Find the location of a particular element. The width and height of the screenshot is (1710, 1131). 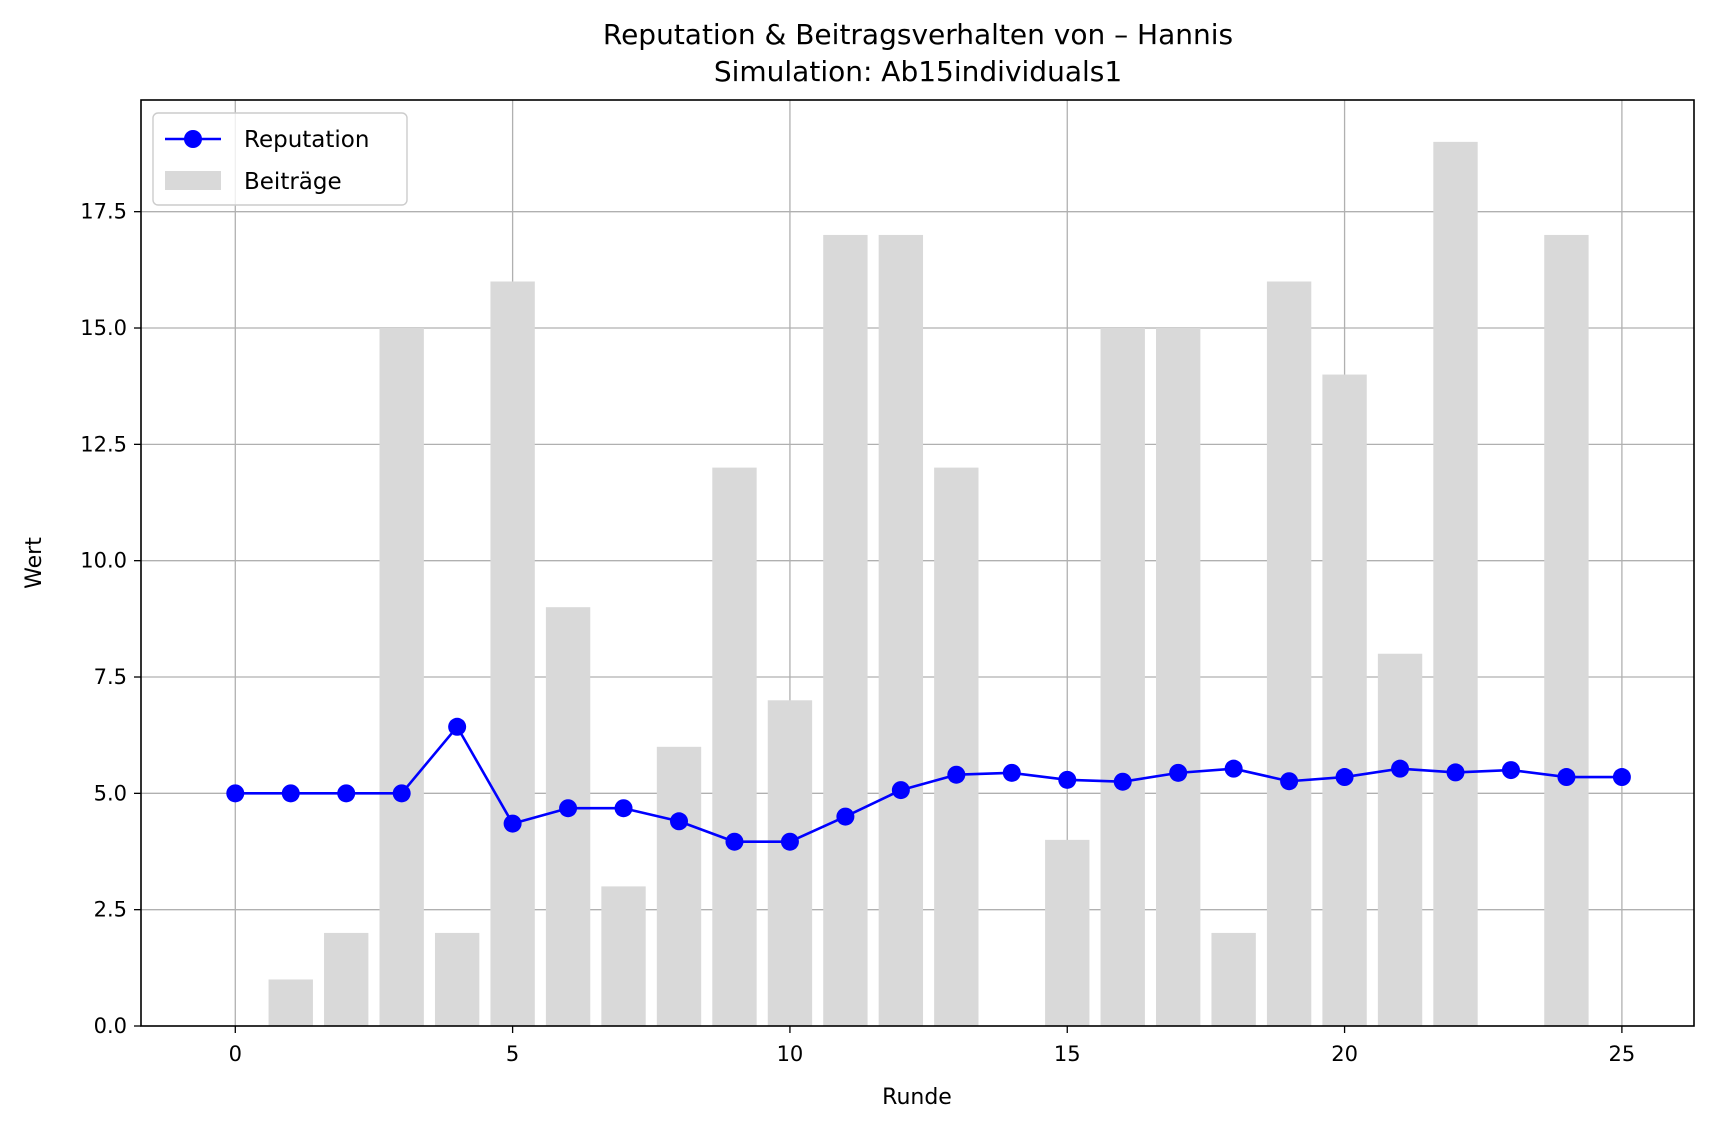

legend: Reputation Beiträge is located at coordinates (280, 159).